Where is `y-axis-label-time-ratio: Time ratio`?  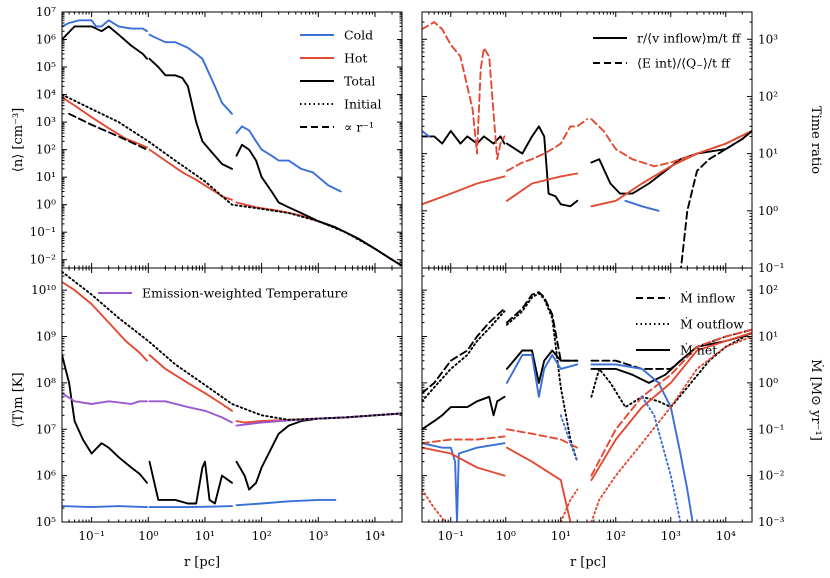 y-axis-label-time-ratio: Time ratio is located at coordinates (815, 140).